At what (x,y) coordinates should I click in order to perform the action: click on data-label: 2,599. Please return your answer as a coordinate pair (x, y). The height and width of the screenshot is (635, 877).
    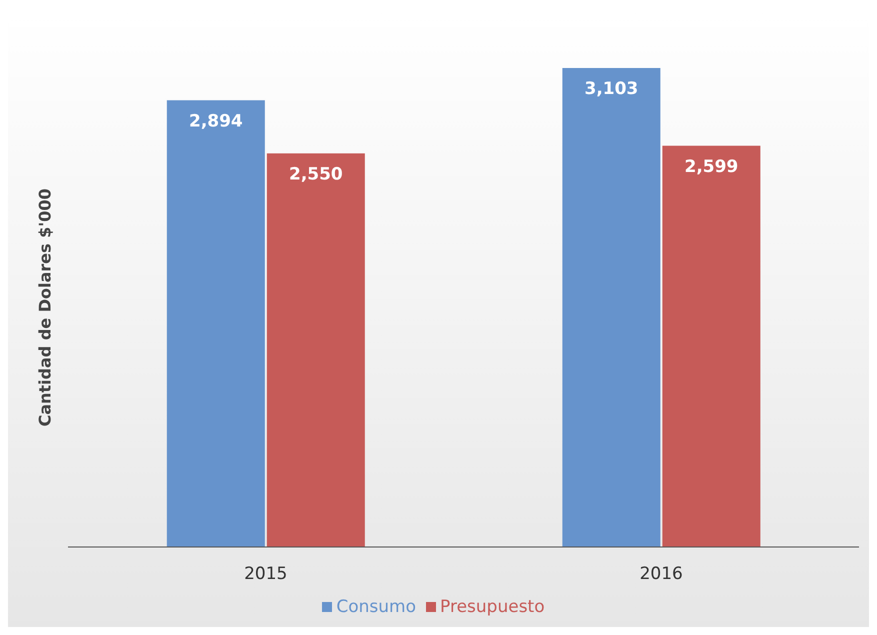
    Looking at the image, I should click on (711, 166).